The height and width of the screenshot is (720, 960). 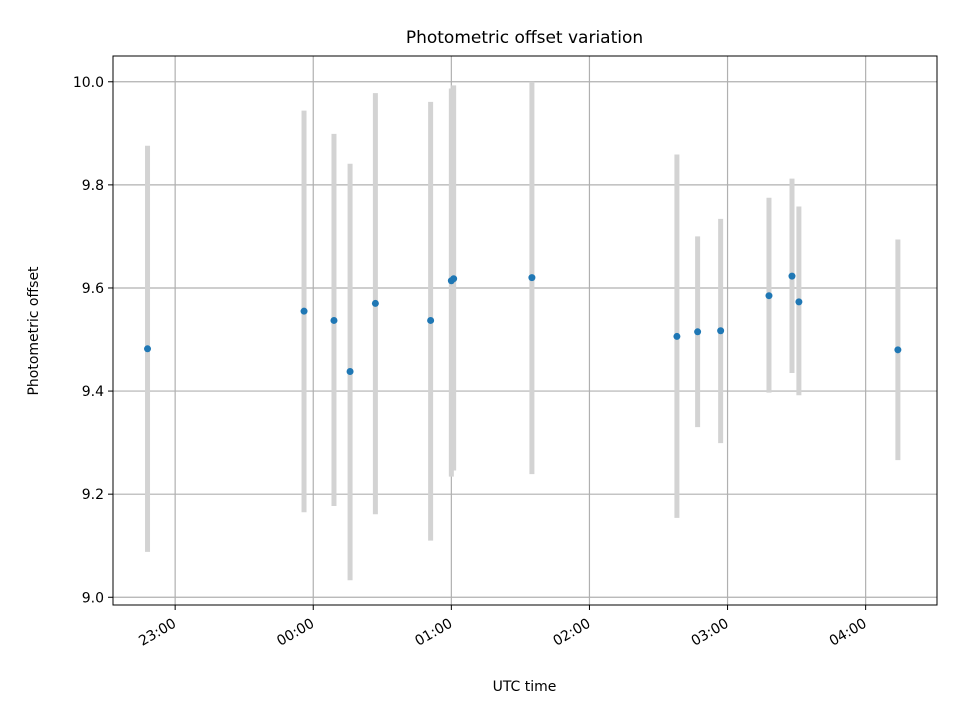 I want to click on y-axis-ticks: 9.0 9.2 9.4 9.6 9.8 10.0, so click(x=93, y=340).